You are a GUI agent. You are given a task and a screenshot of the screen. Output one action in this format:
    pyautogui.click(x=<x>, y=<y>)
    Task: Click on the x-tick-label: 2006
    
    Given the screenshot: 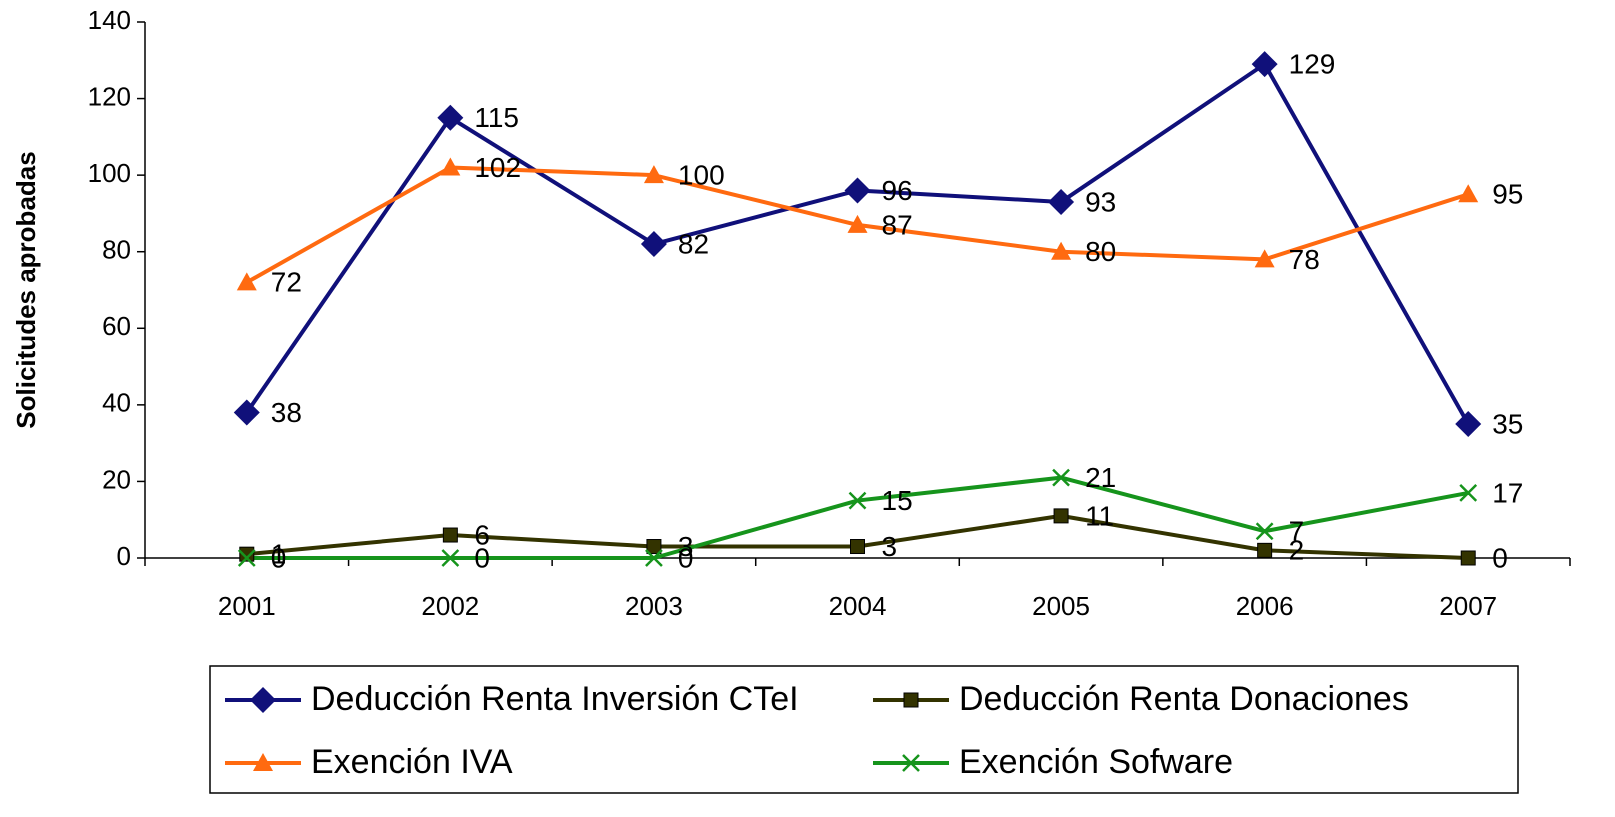 What is the action you would take?
    pyautogui.click(x=1265, y=606)
    